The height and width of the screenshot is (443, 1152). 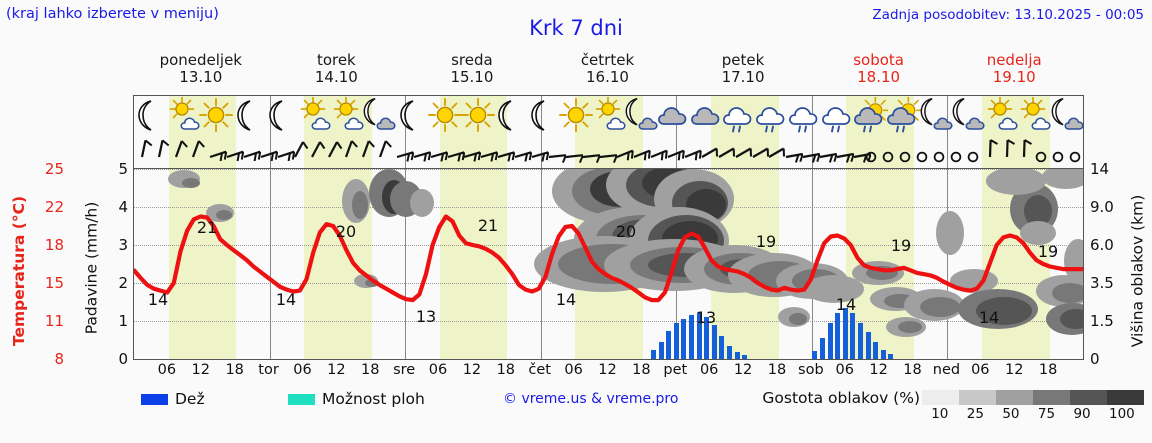 I want to click on weather-icon-cloud-rain, so click(x=838, y=115).